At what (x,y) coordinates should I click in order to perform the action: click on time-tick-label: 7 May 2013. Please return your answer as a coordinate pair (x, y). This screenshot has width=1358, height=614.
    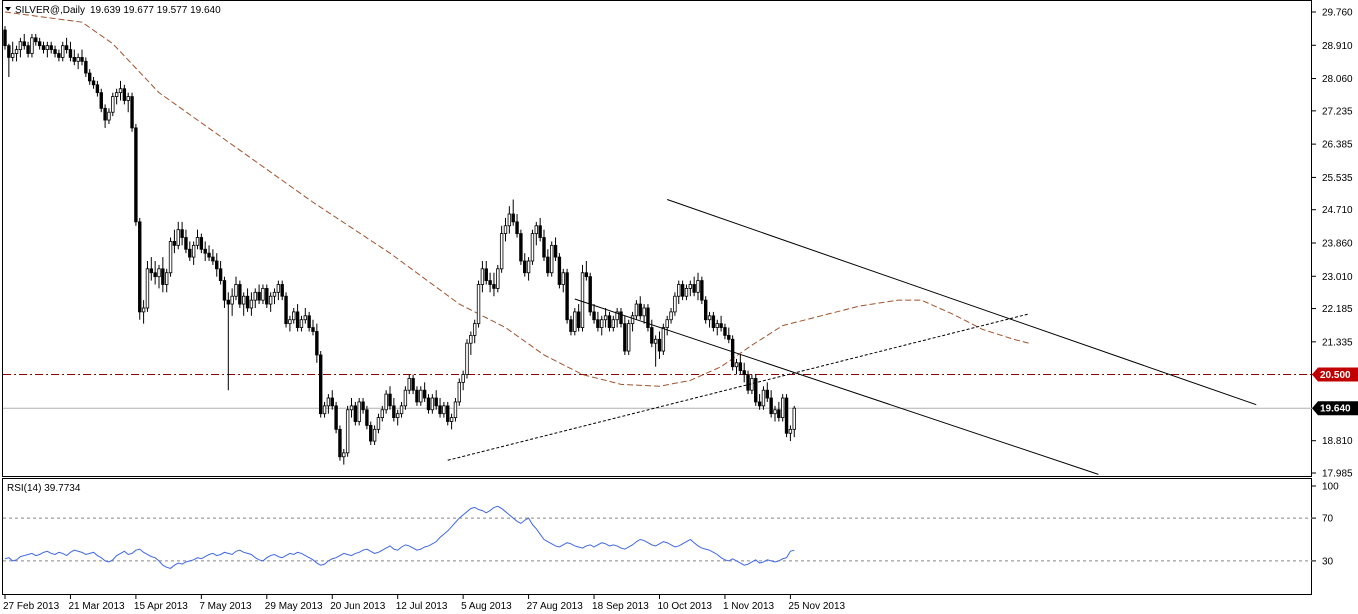
    Looking at the image, I should click on (225, 606).